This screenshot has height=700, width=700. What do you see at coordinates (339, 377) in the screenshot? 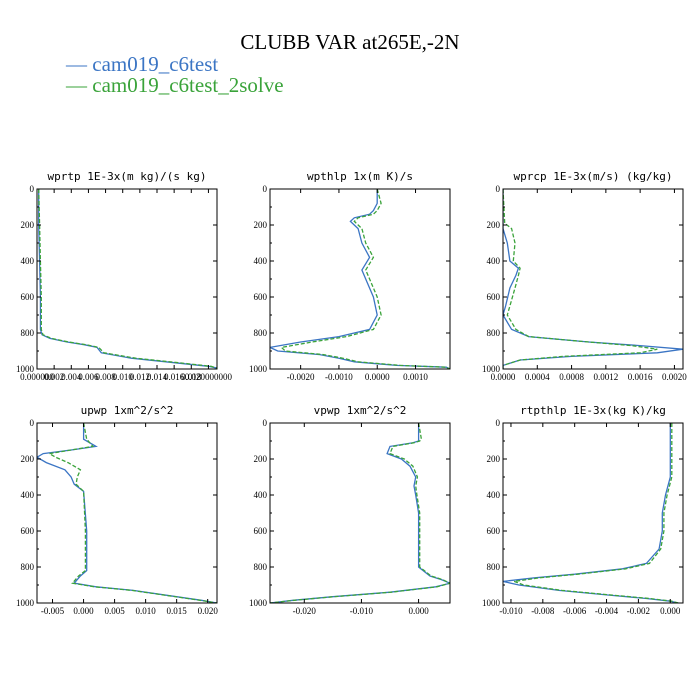
I see `x-tick-label: -0.0010` at bounding box center [339, 377].